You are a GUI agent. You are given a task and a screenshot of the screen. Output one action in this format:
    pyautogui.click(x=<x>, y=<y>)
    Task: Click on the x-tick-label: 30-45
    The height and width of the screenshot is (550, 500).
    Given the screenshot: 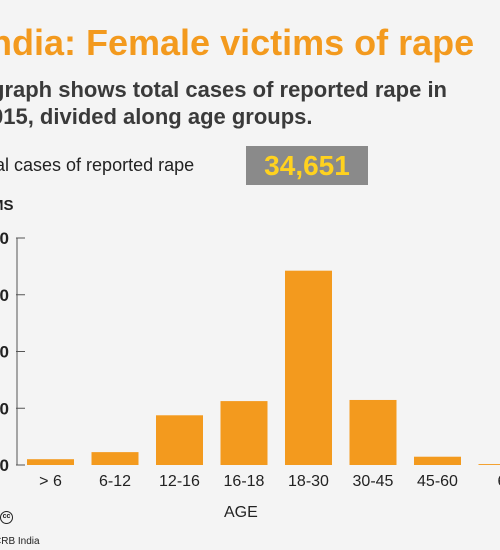 What is the action you would take?
    pyautogui.click(x=373, y=481)
    